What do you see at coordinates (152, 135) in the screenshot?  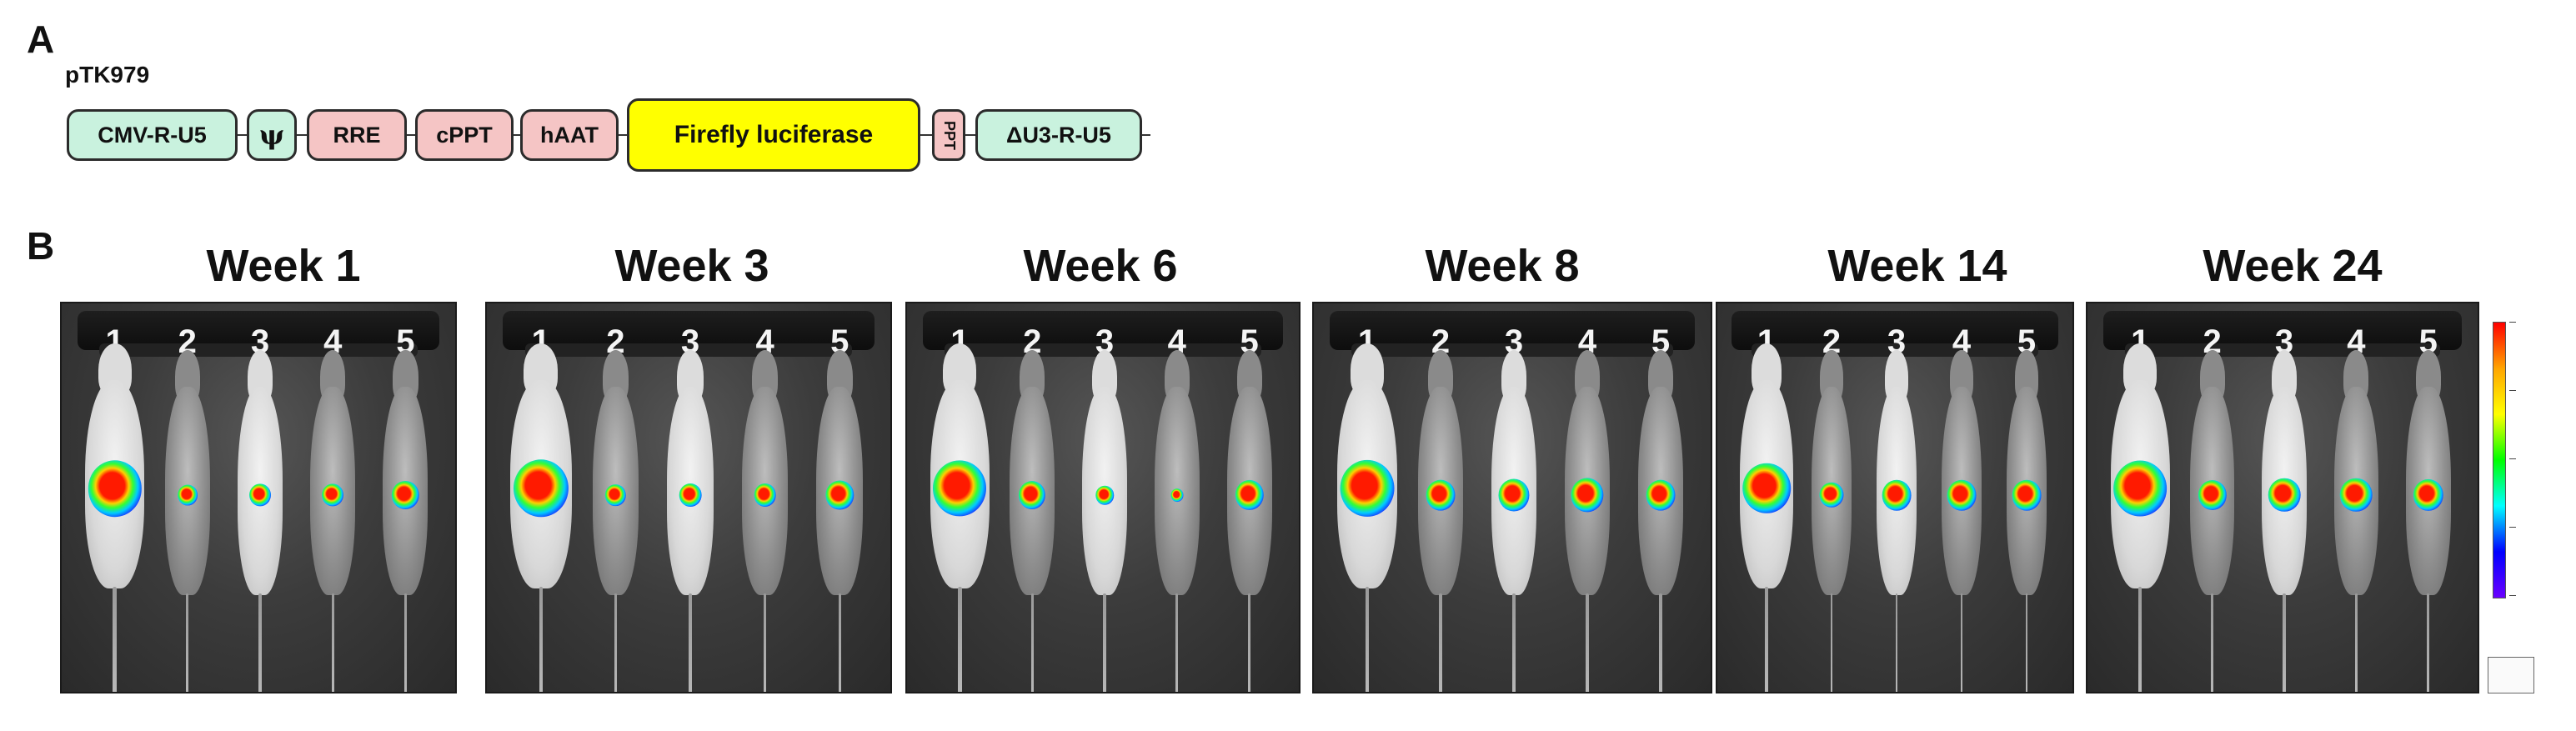 I see `element-cmv-r-u5: CMV-R-U5` at bounding box center [152, 135].